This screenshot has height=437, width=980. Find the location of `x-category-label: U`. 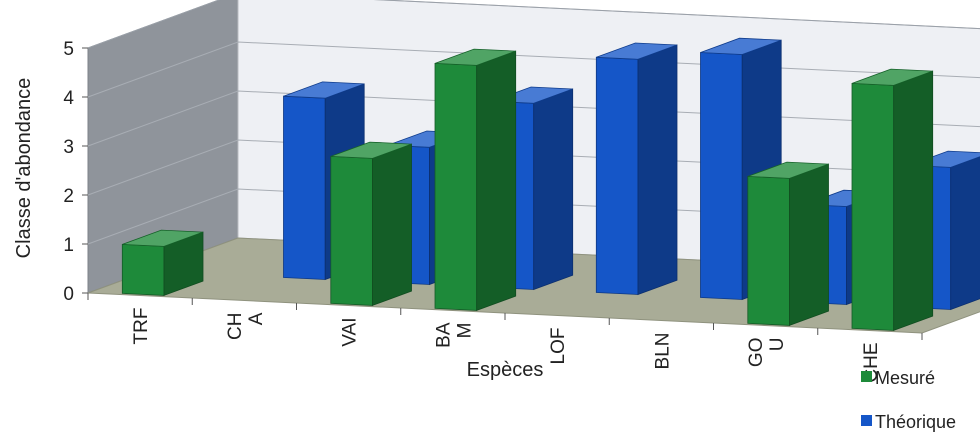

x-category-label: U is located at coordinates (777, 345).